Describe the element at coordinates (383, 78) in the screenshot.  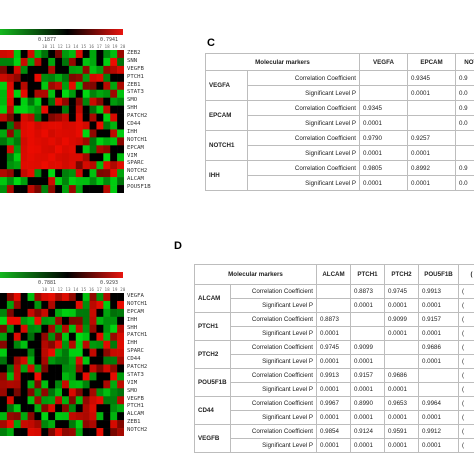
I see `correlation-value` at that location.